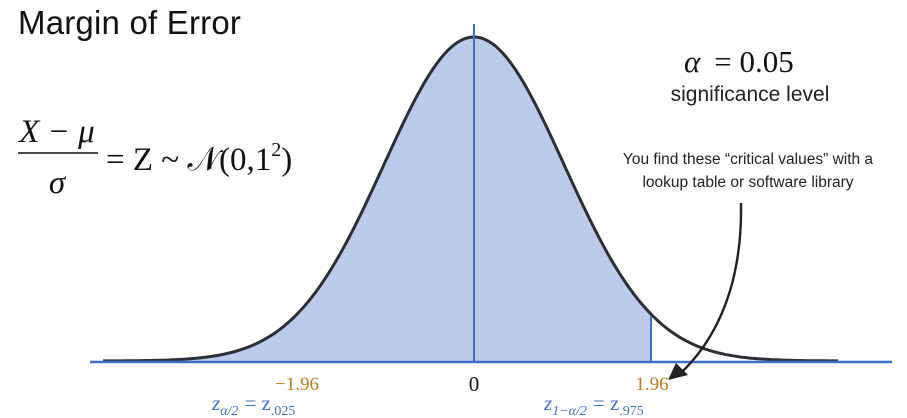  I want to click on alpha-caption: significance level, so click(750, 94).